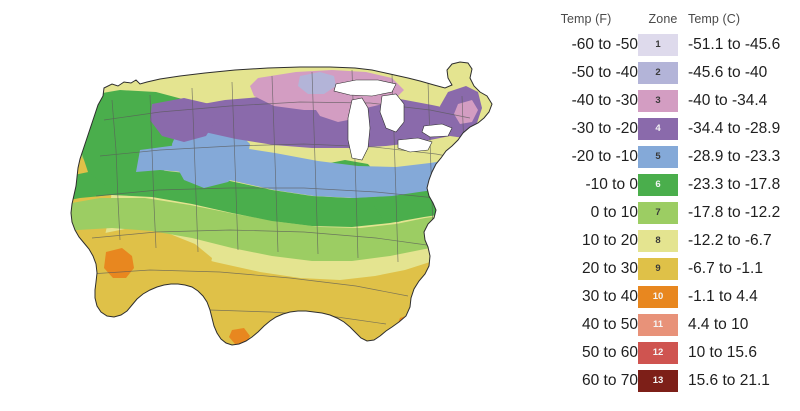  What do you see at coordinates (729, 380) in the screenshot?
I see `legend-celsius-range: 15.6 to 21.1` at bounding box center [729, 380].